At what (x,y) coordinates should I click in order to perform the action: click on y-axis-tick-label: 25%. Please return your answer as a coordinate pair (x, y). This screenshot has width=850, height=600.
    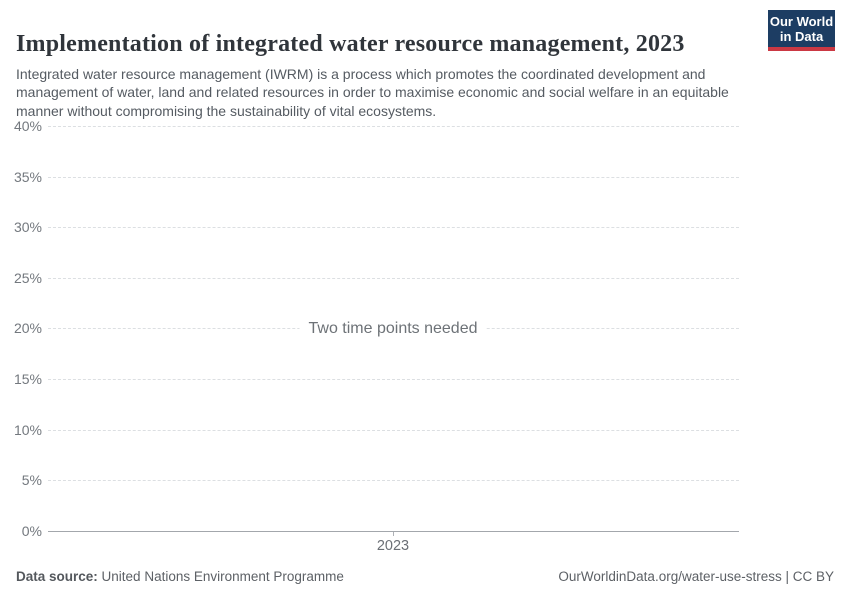
    Looking at the image, I should click on (27, 278).